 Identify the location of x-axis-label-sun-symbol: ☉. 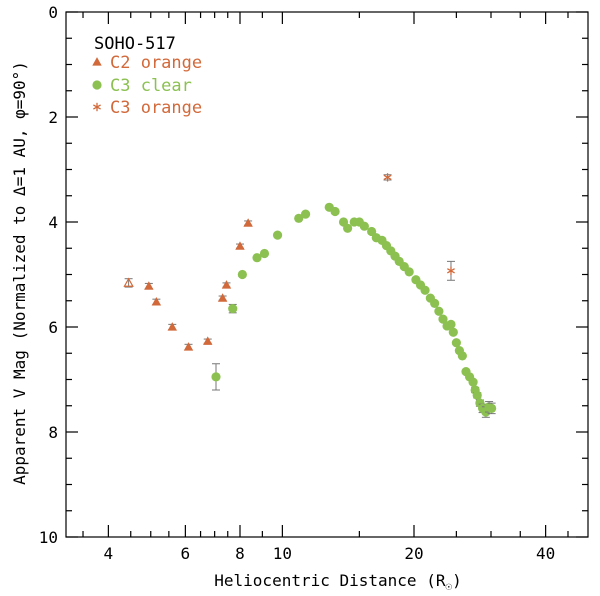
(448, 586).